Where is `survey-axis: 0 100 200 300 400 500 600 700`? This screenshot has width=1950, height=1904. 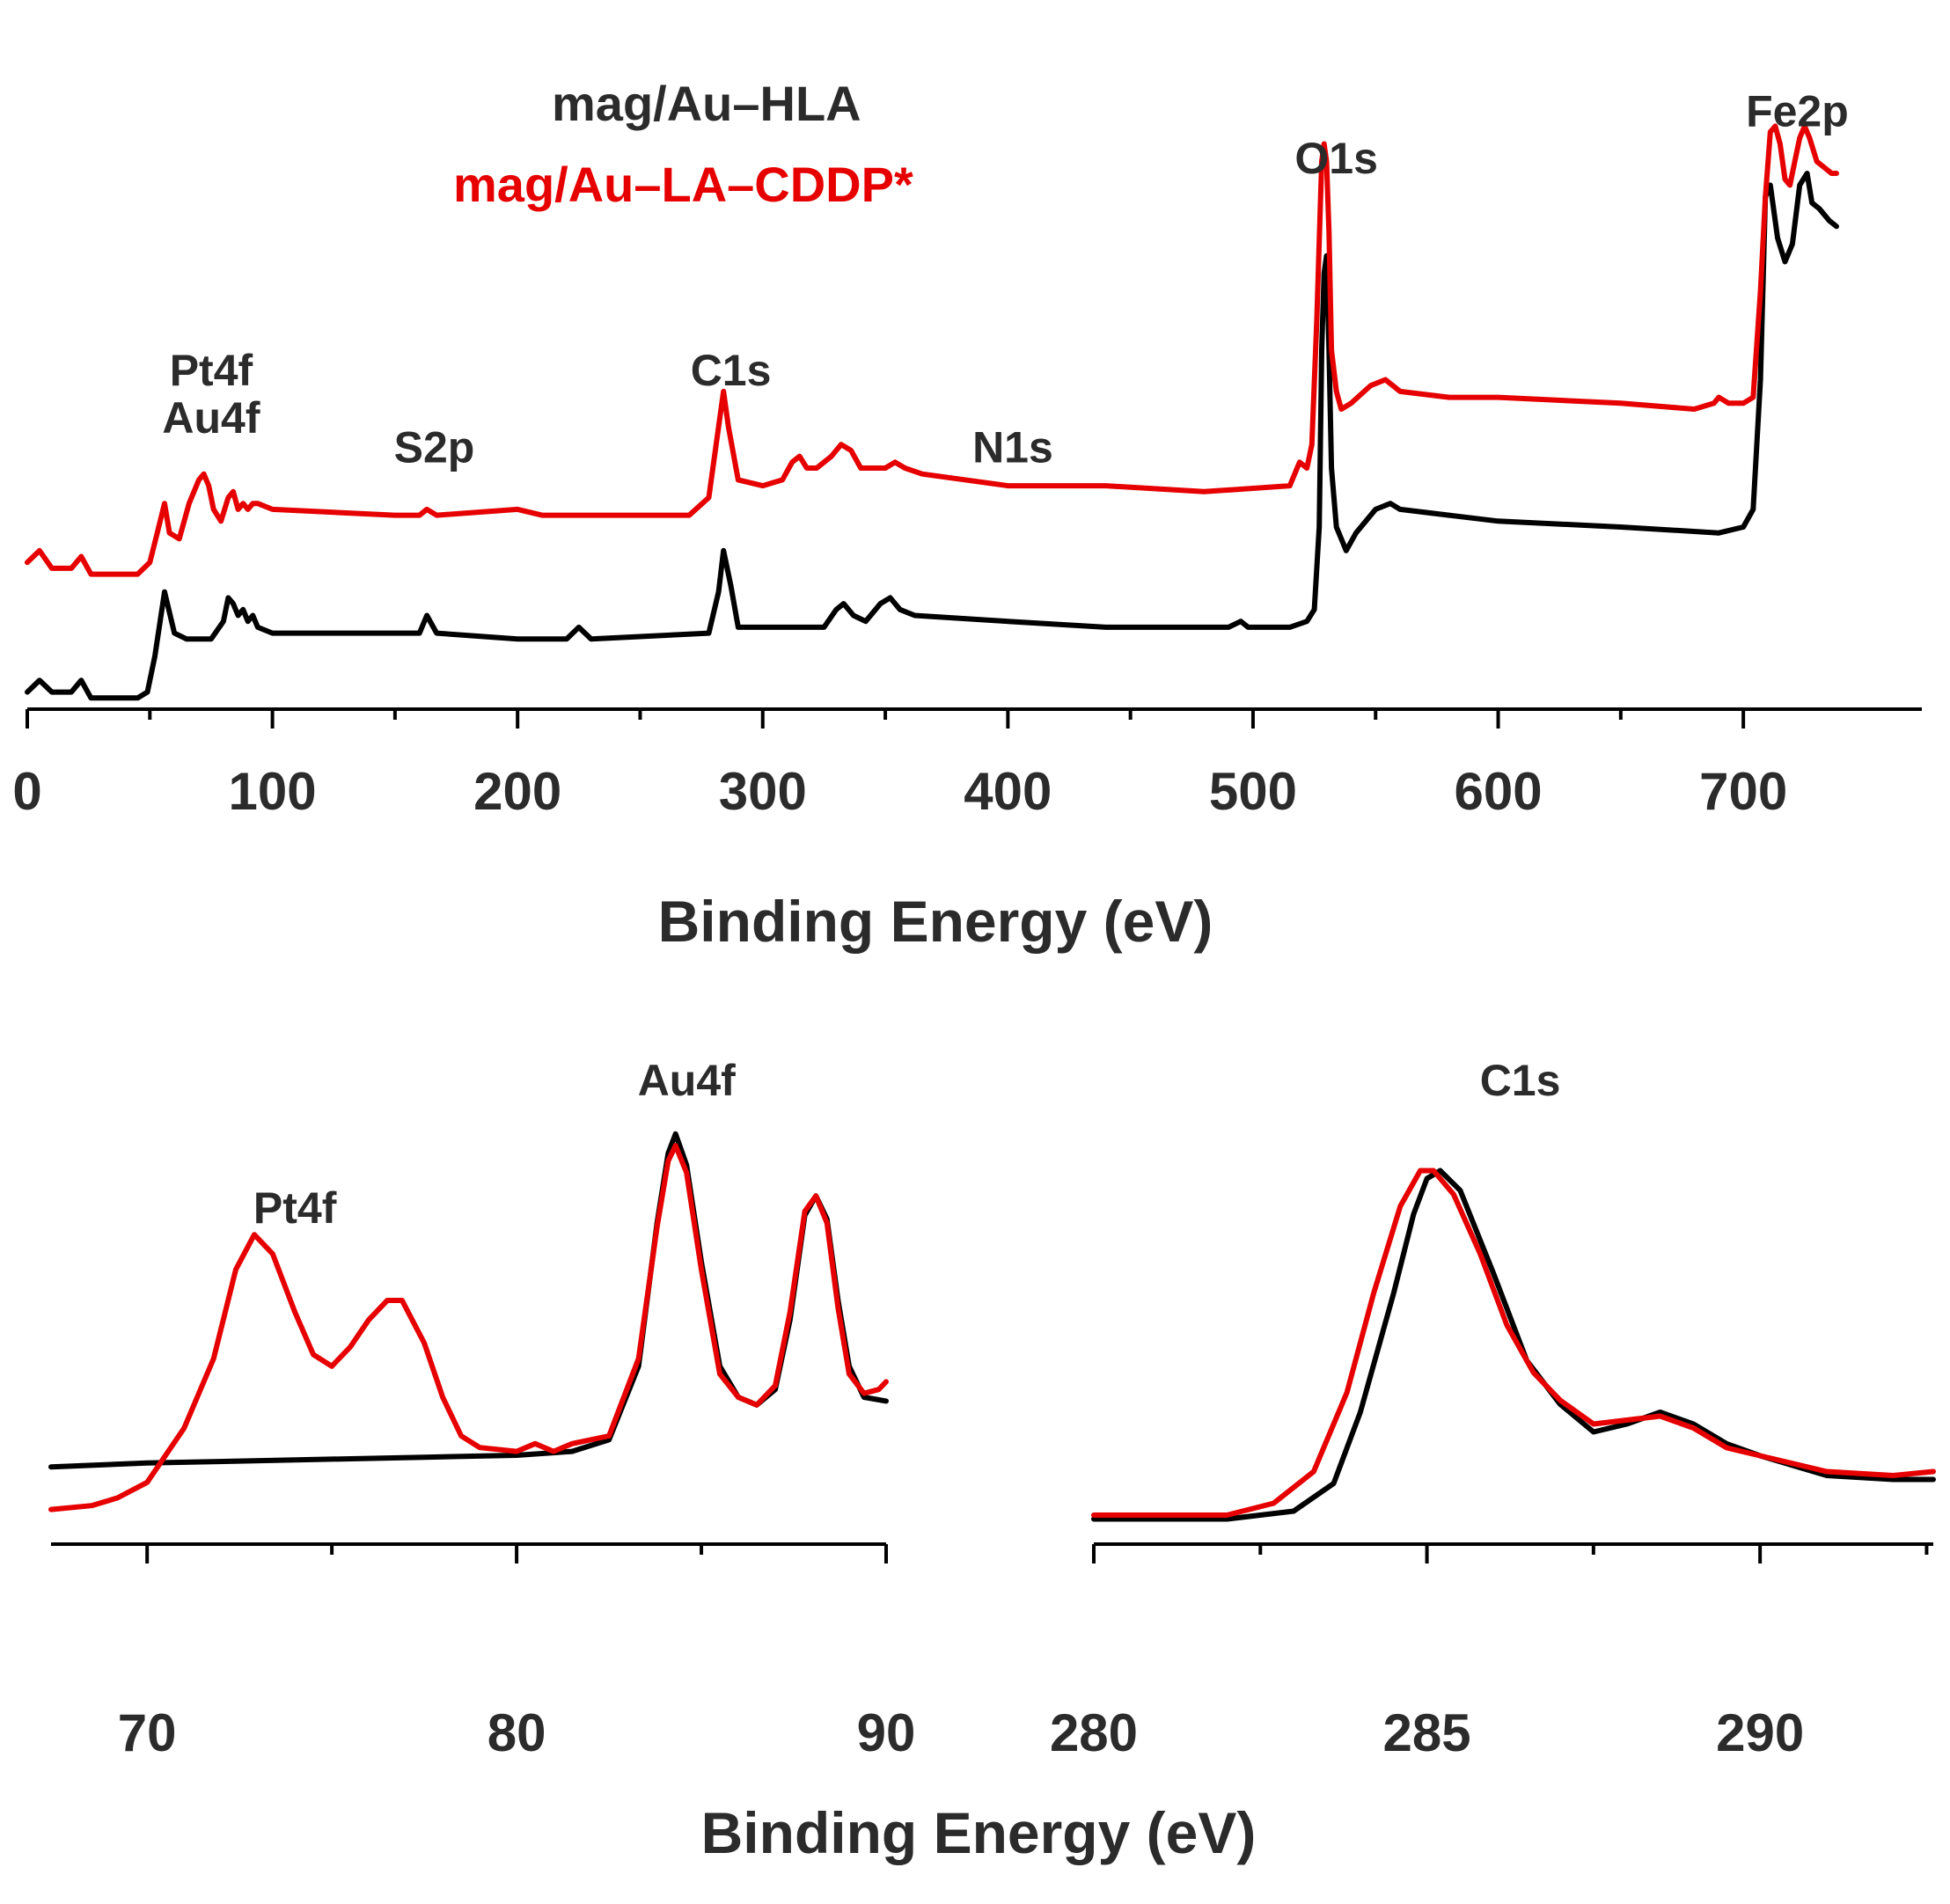 survey-axis: 0 100 200 300 400 500 600 700 is located at coordinates (967, 764).